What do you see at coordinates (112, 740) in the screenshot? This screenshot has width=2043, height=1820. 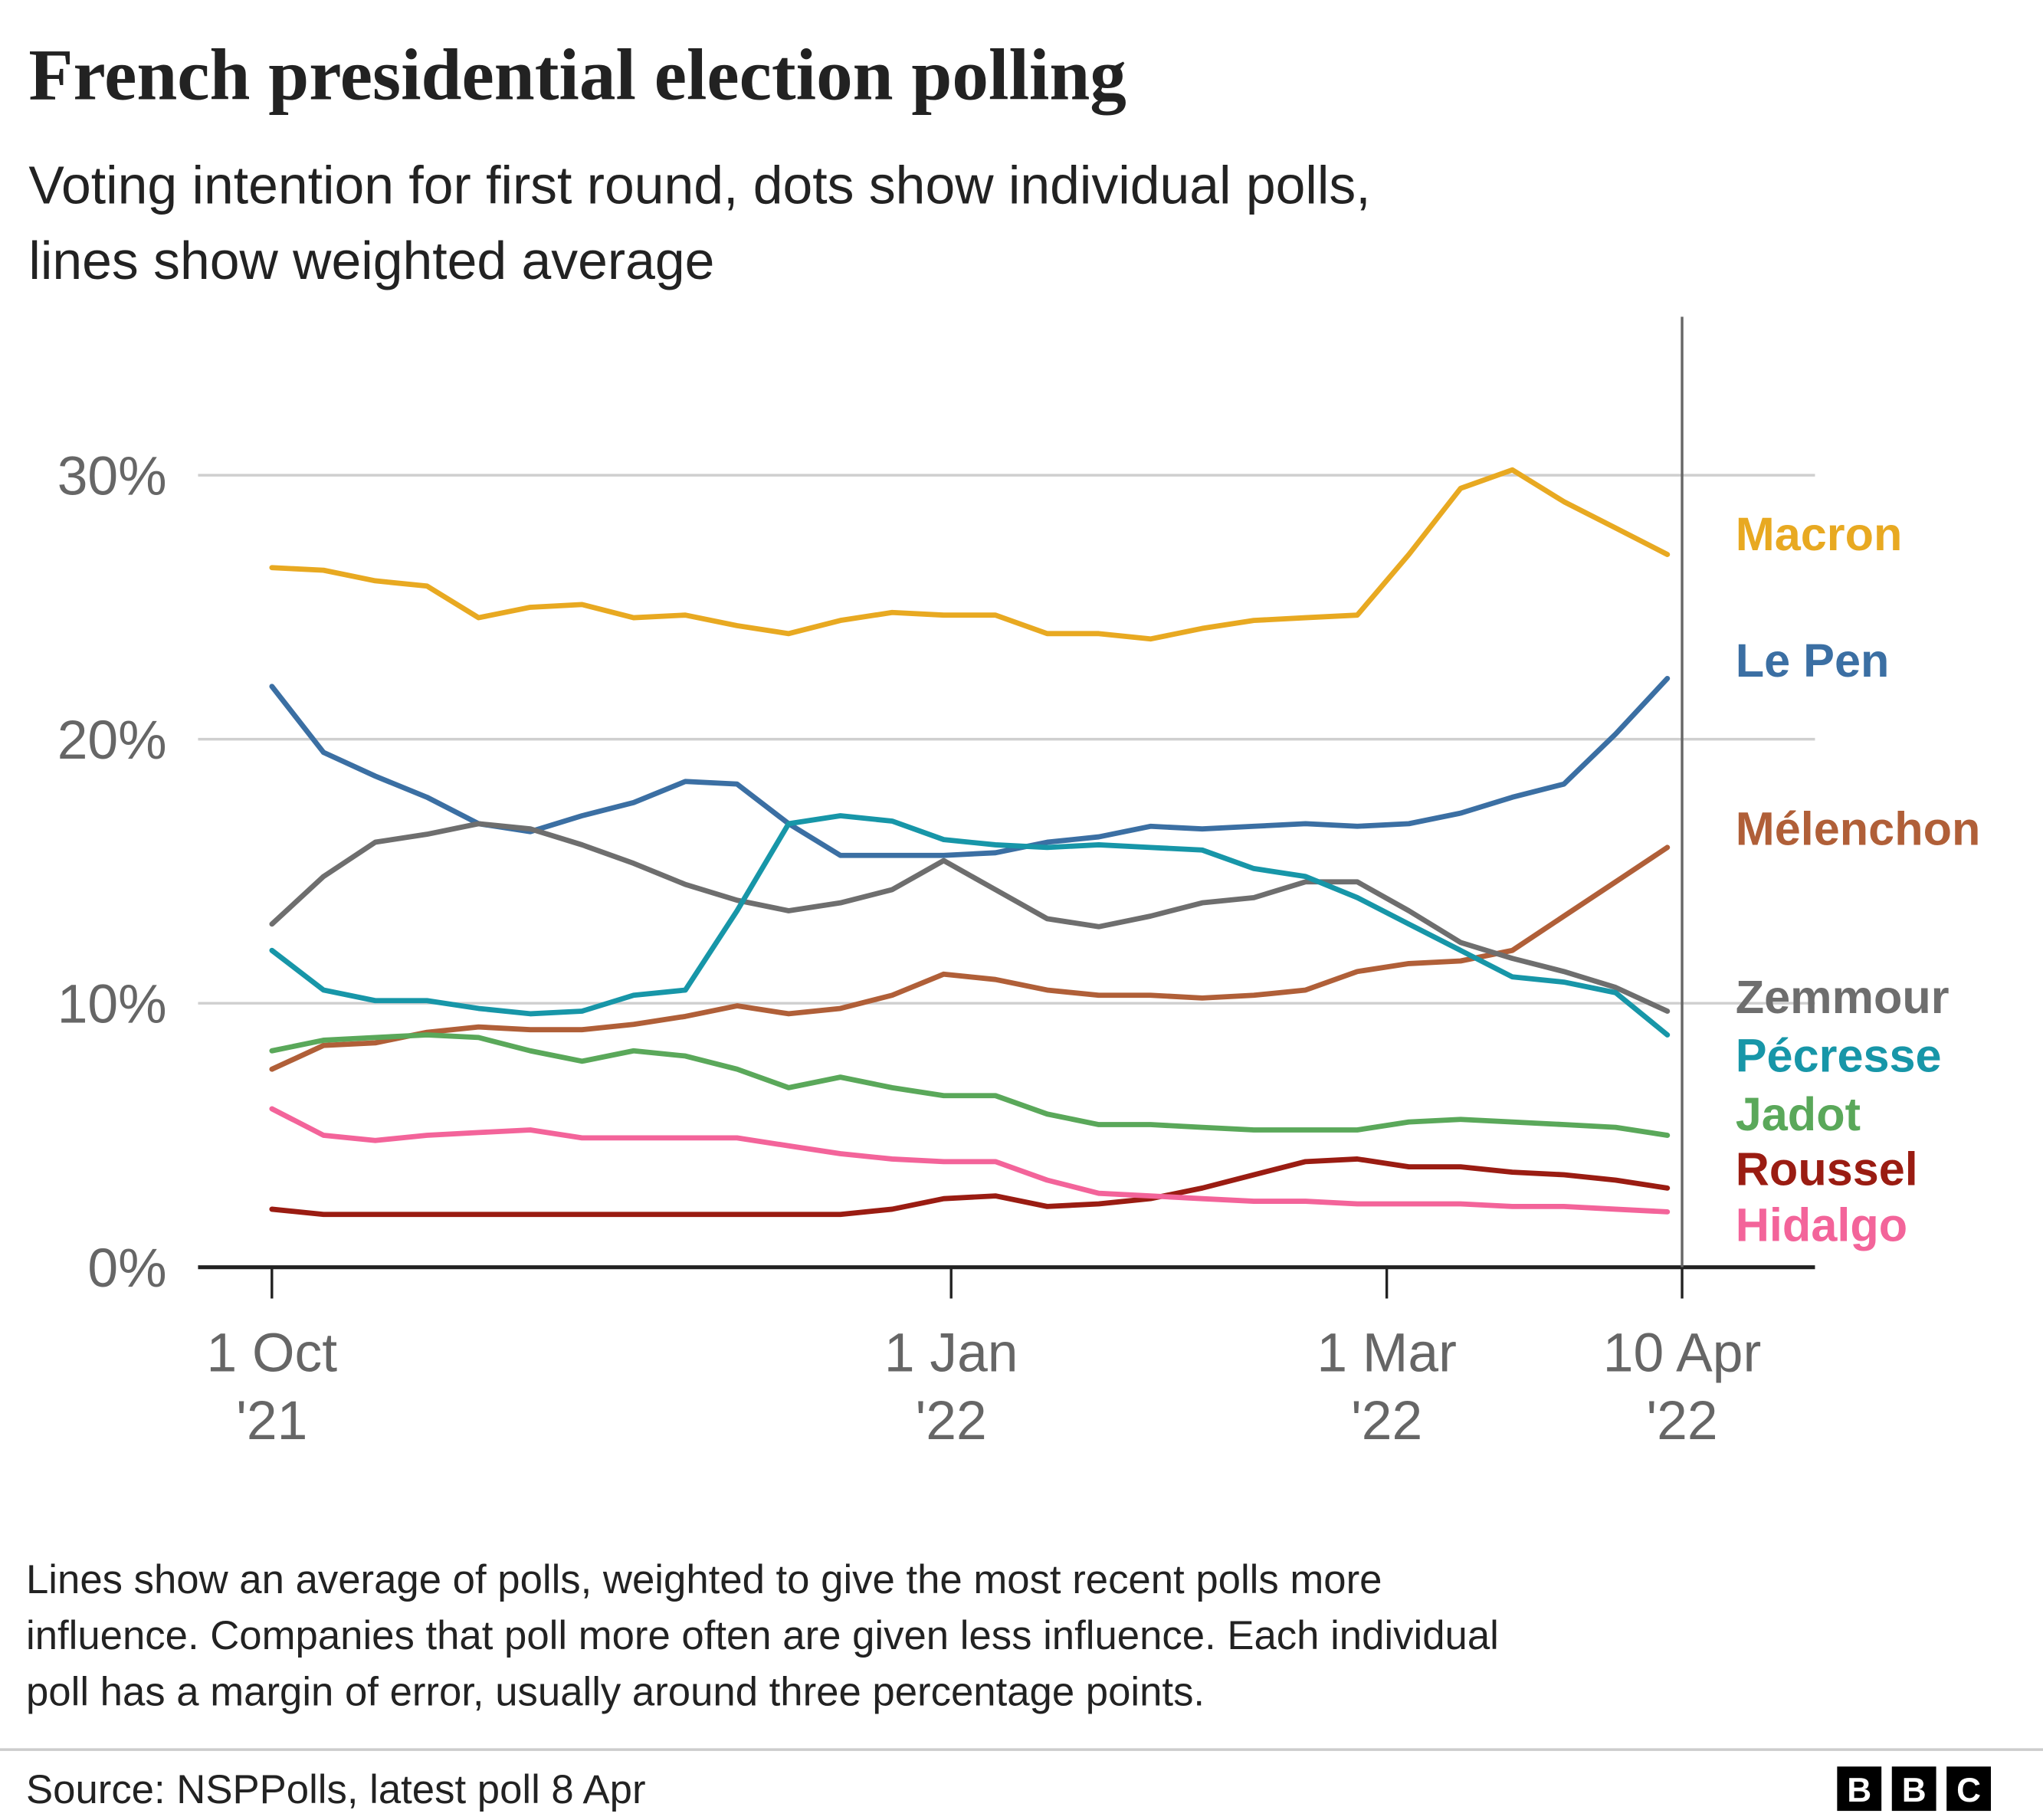 I see `y-tick-label: 20%` at bounding box center [112, 740].